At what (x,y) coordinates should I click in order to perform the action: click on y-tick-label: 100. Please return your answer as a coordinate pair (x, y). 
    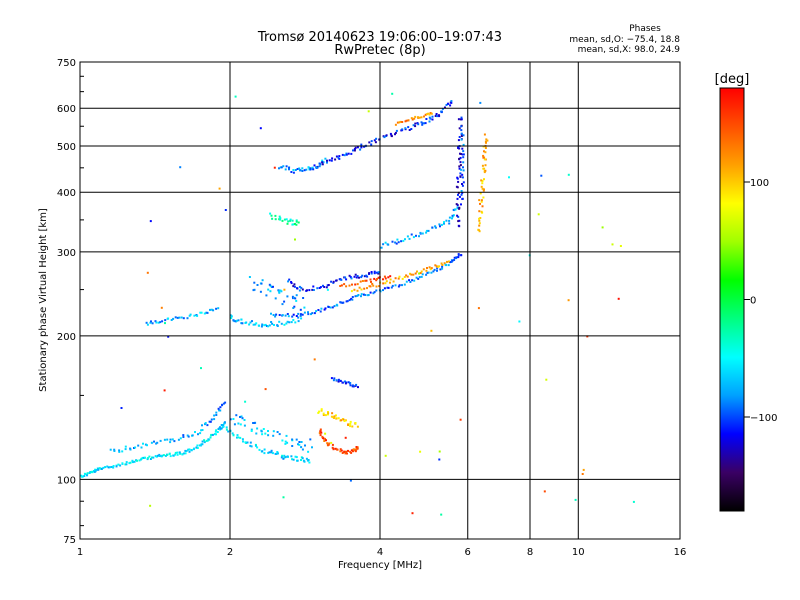
    Looking at the image, I should click on (66, 480).